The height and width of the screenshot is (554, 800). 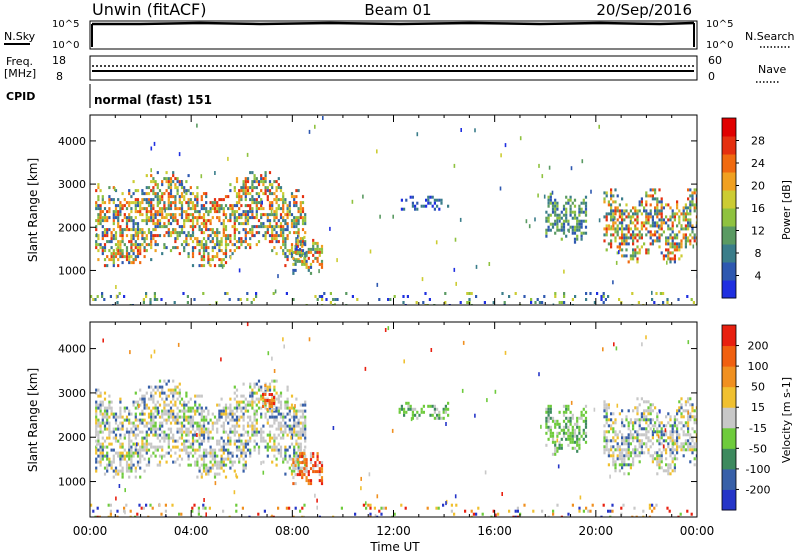 I want to click on velocity-colorbar-tick: 200, so click(x=758, y=346).